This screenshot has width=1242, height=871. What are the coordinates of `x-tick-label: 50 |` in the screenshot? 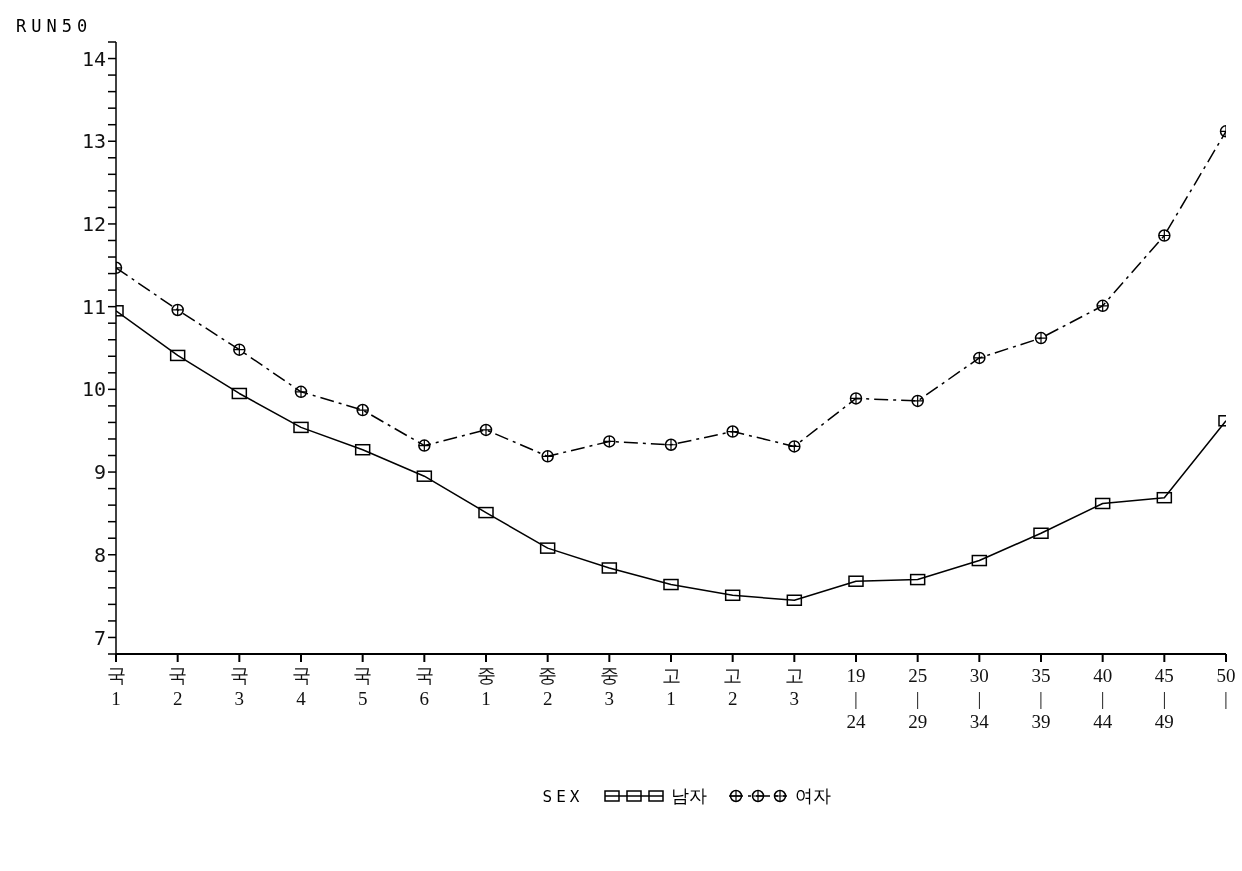 It's located at (1226, 687).